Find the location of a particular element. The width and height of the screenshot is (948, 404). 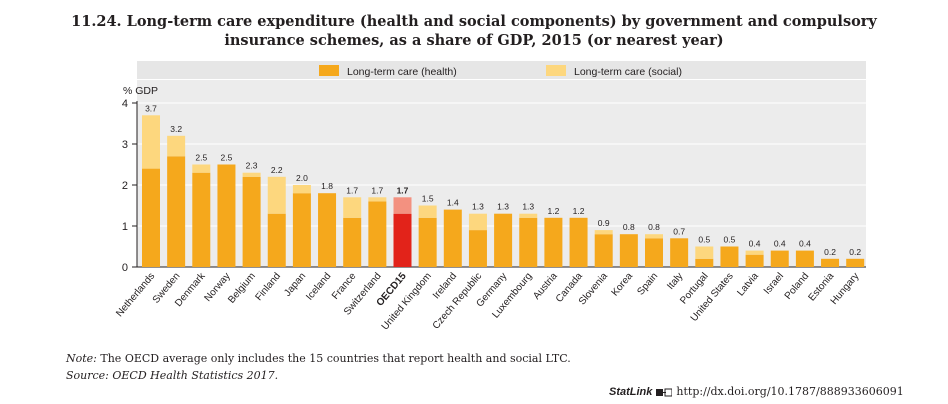

x-tick-label: Italy is located at coordinates (675, 281).